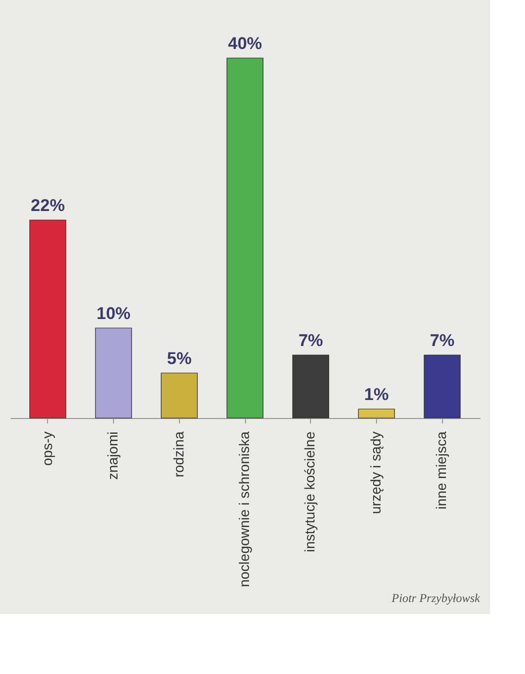 This screenshot has height=674, width=525. Describe the element at coordinates (435, 598) in the screenshot. I see `text: Piotr Przybyłowsk` at that location.